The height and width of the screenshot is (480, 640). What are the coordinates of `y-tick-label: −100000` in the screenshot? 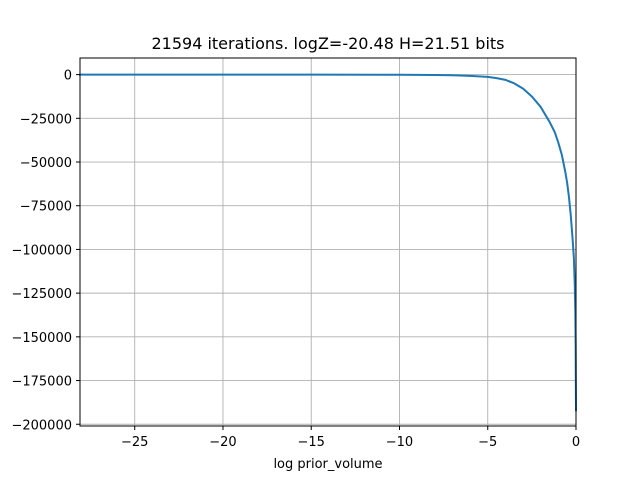 It's located at (41, 250).